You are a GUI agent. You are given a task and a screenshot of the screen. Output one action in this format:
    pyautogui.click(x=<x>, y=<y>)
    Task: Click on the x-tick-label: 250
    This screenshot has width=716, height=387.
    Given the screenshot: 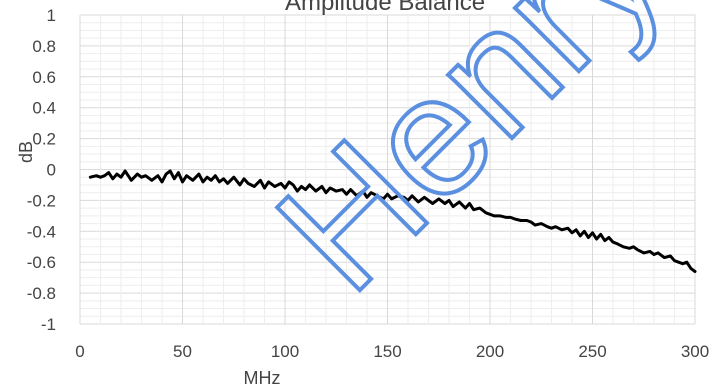 What is the action you would take?
    pyautogui.click(x=592, y=351)
    